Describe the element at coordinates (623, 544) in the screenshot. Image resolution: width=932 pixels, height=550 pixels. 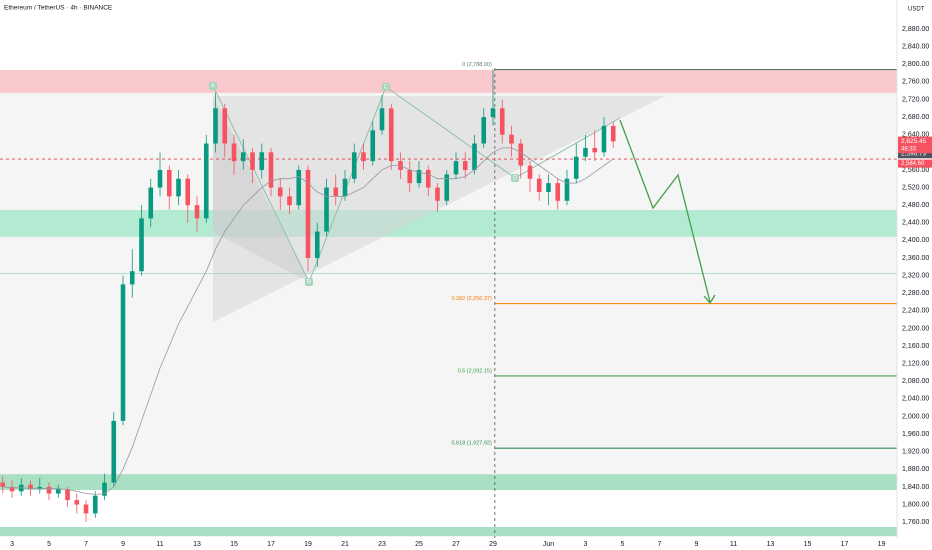
I see `x-tick-label: 5` at that location.